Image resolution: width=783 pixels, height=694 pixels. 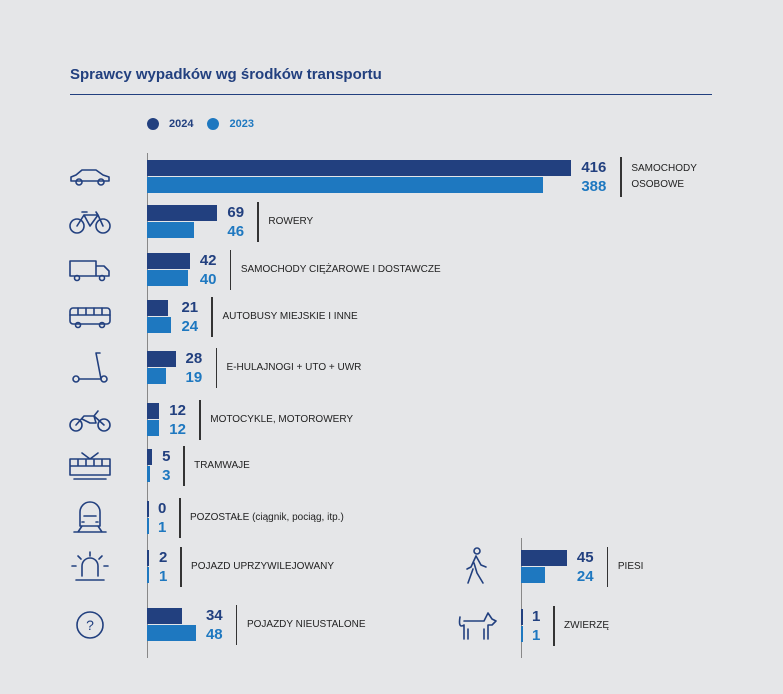 What do you see at coordinates (194, 368) in the screenshot?
I see `value-labels: 28 19` at bounding box center [194, 368].